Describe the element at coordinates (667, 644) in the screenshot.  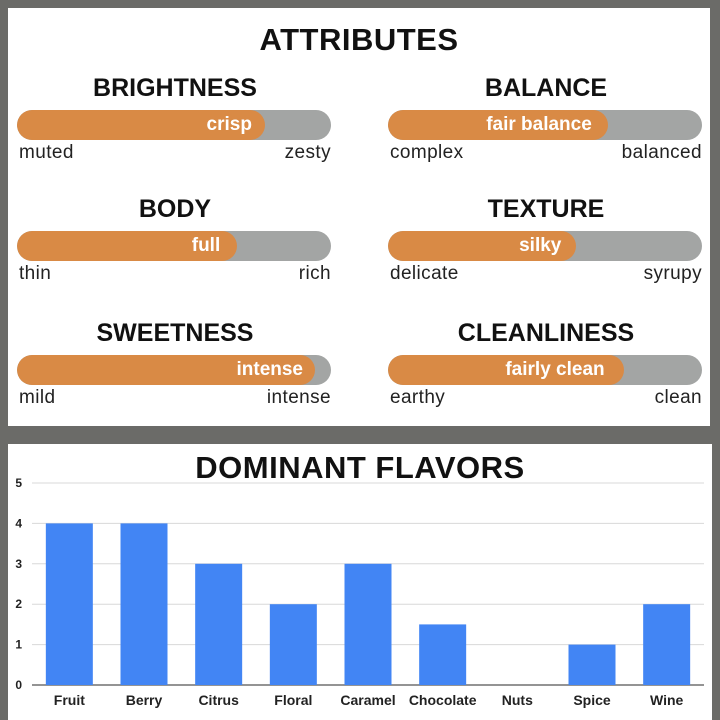
I see `bar-wine` at that location.